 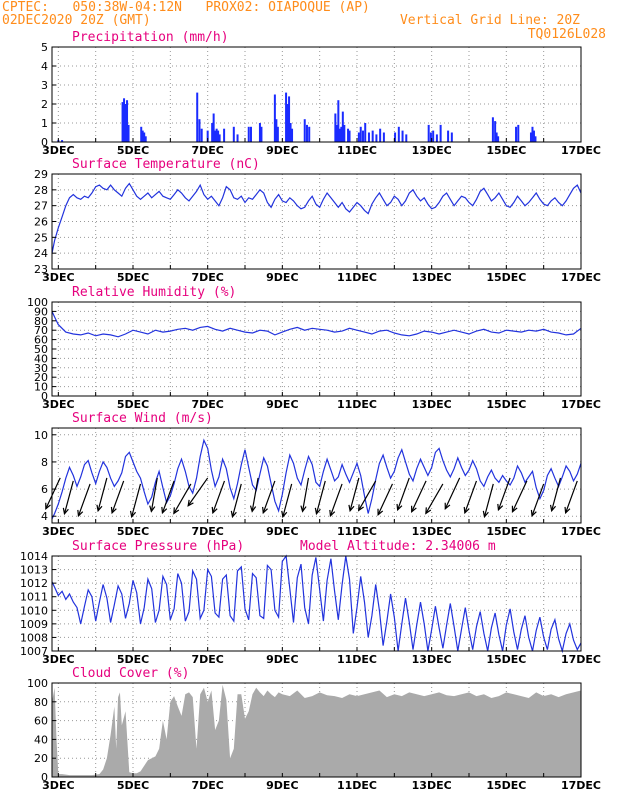 I want to click on wind-xtick-label: 9DEC, so click(x=282, y=531).